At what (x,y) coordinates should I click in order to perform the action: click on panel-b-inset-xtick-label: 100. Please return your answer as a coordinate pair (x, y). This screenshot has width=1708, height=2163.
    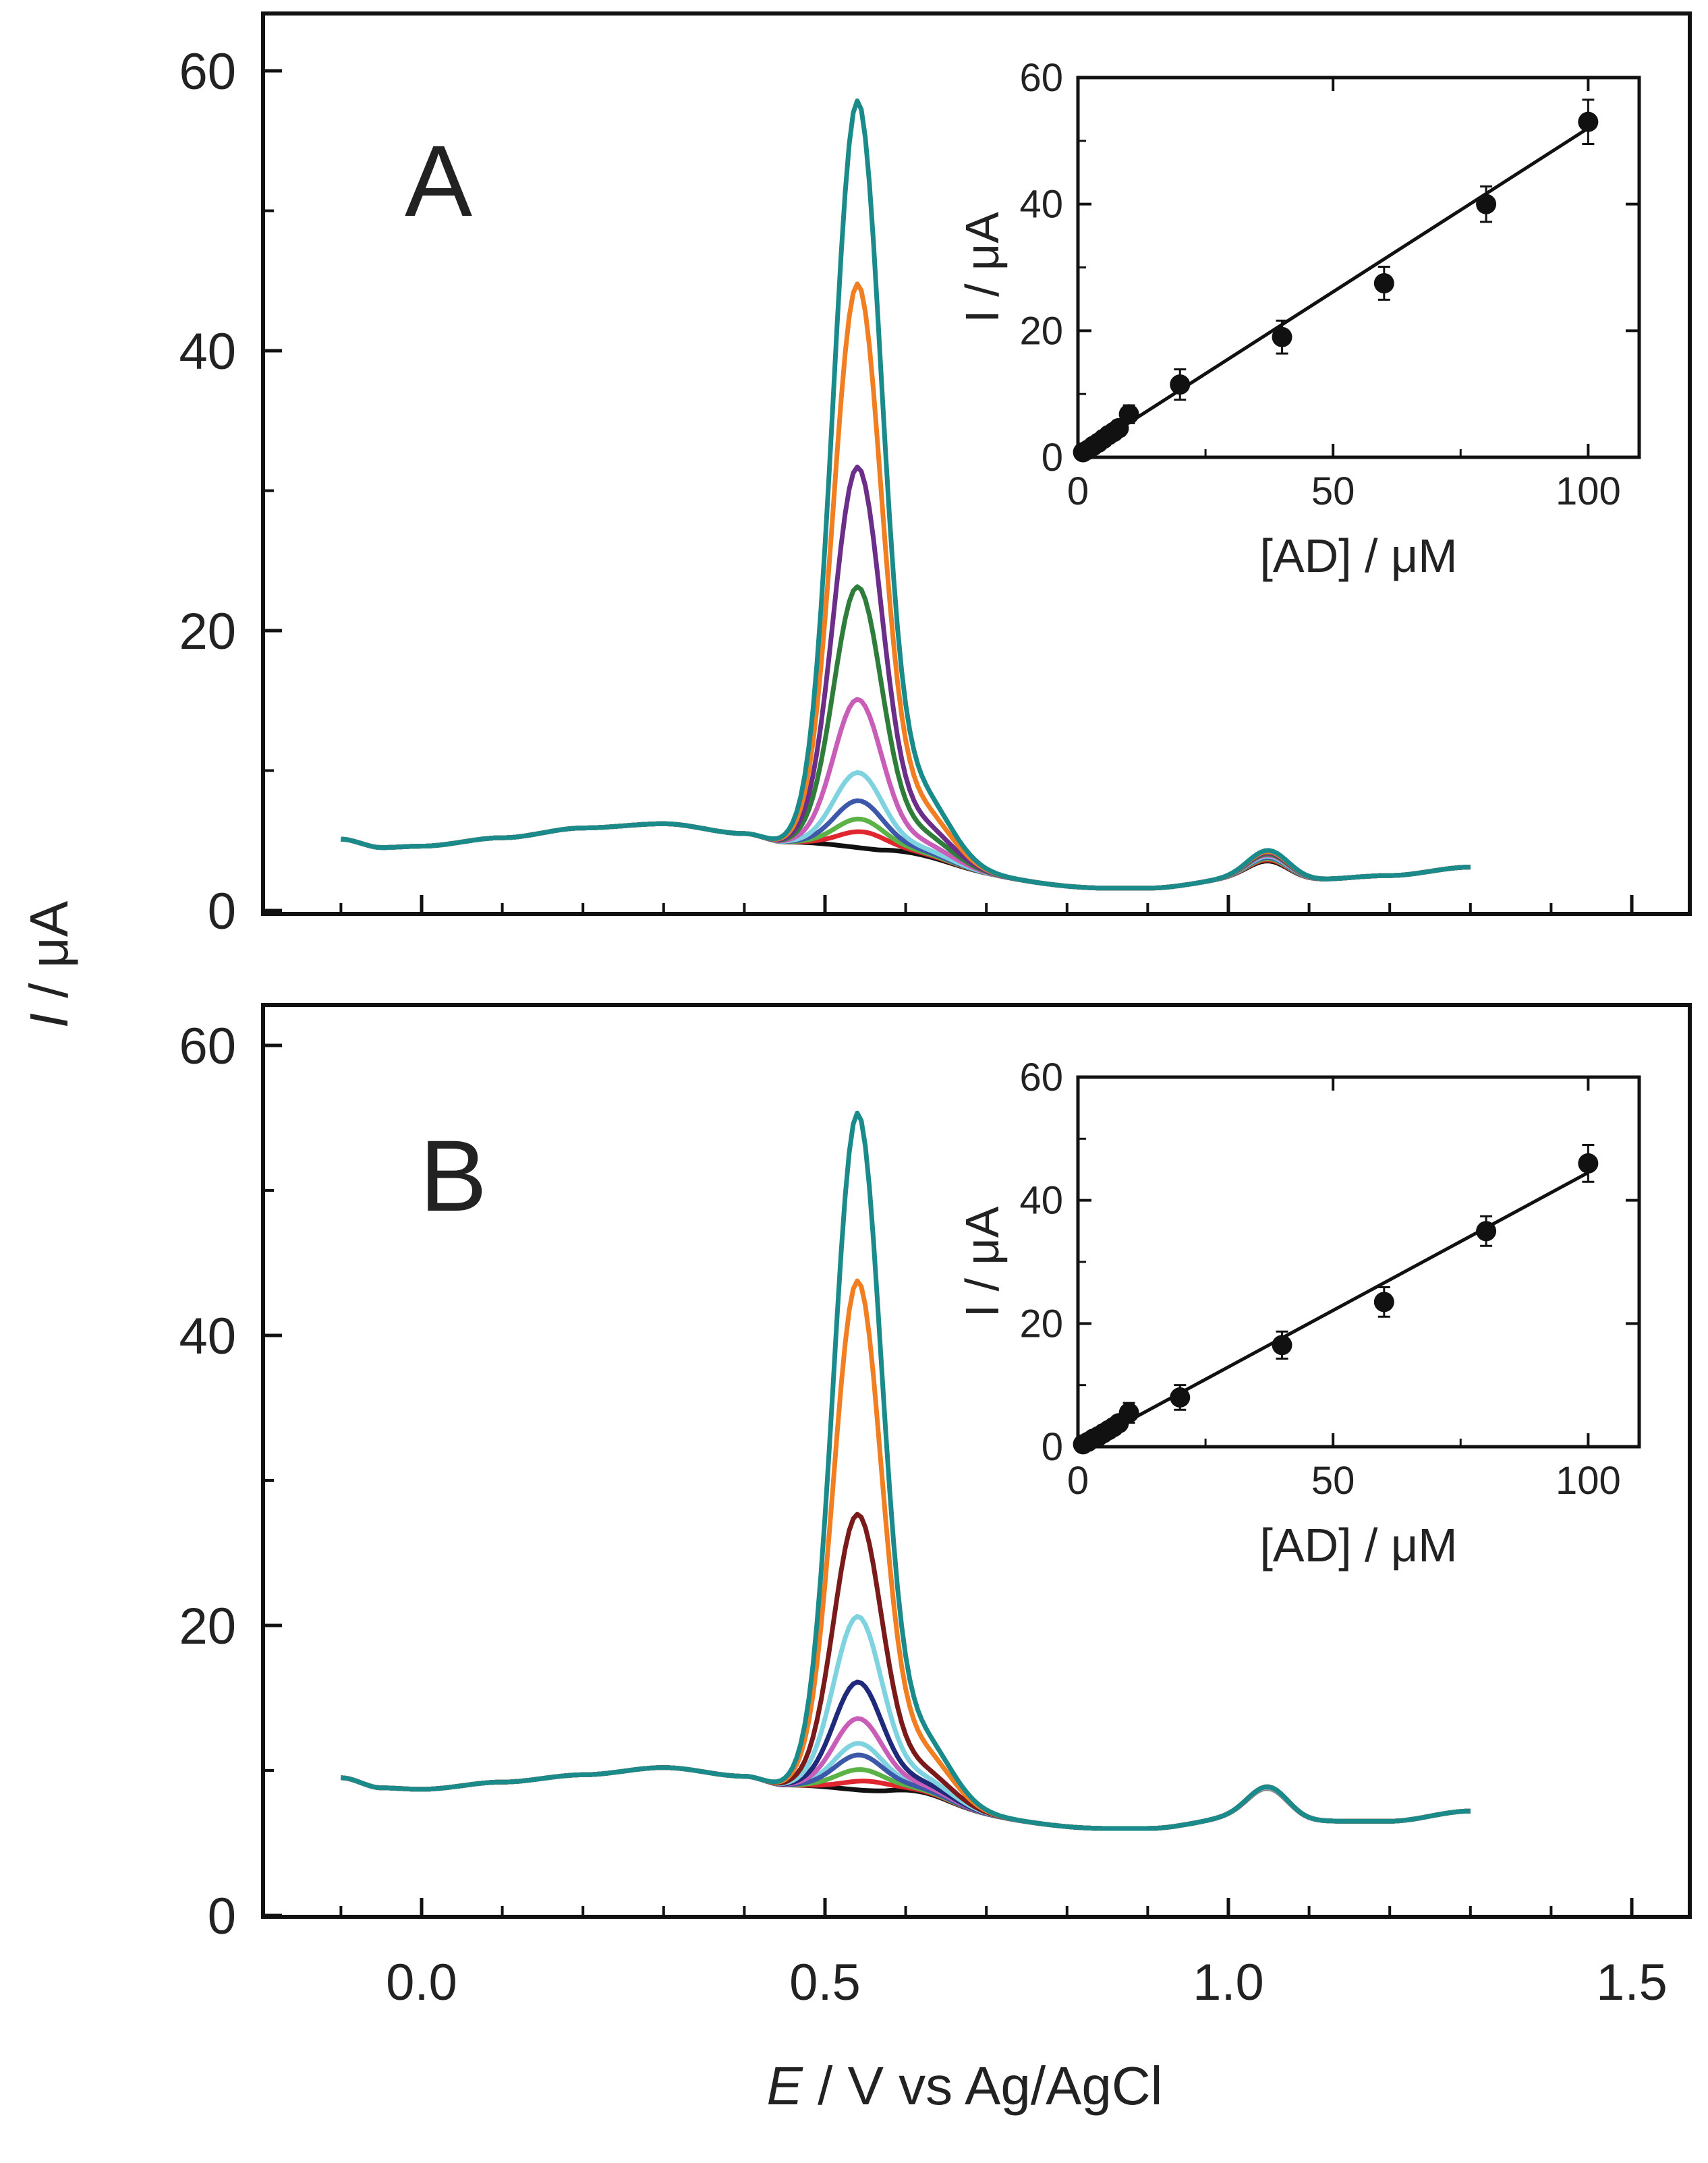
    Looking at the image, I should click on (1589, 1481).